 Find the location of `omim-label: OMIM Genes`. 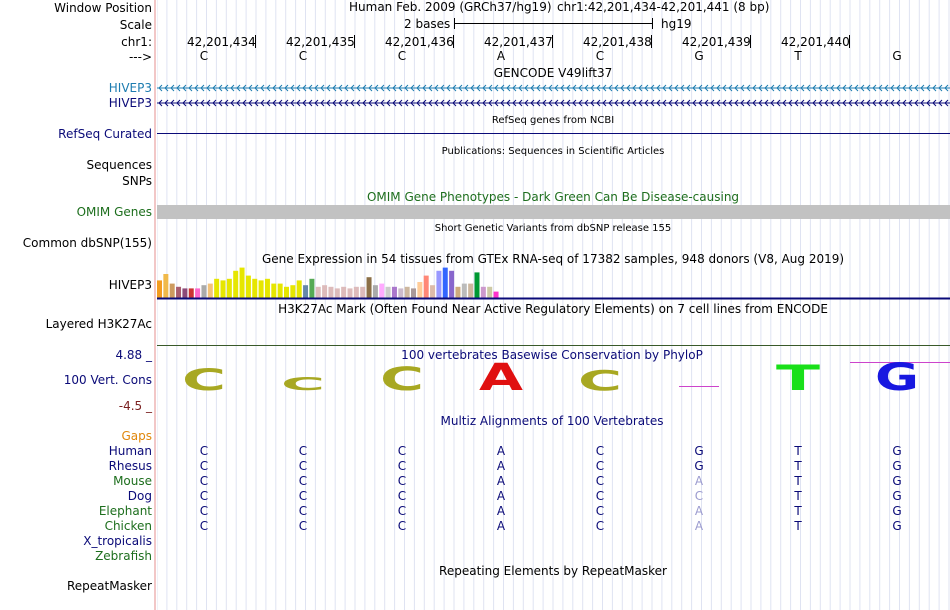

omim-label: OMIM Genes is located at coordinates (114, 212).